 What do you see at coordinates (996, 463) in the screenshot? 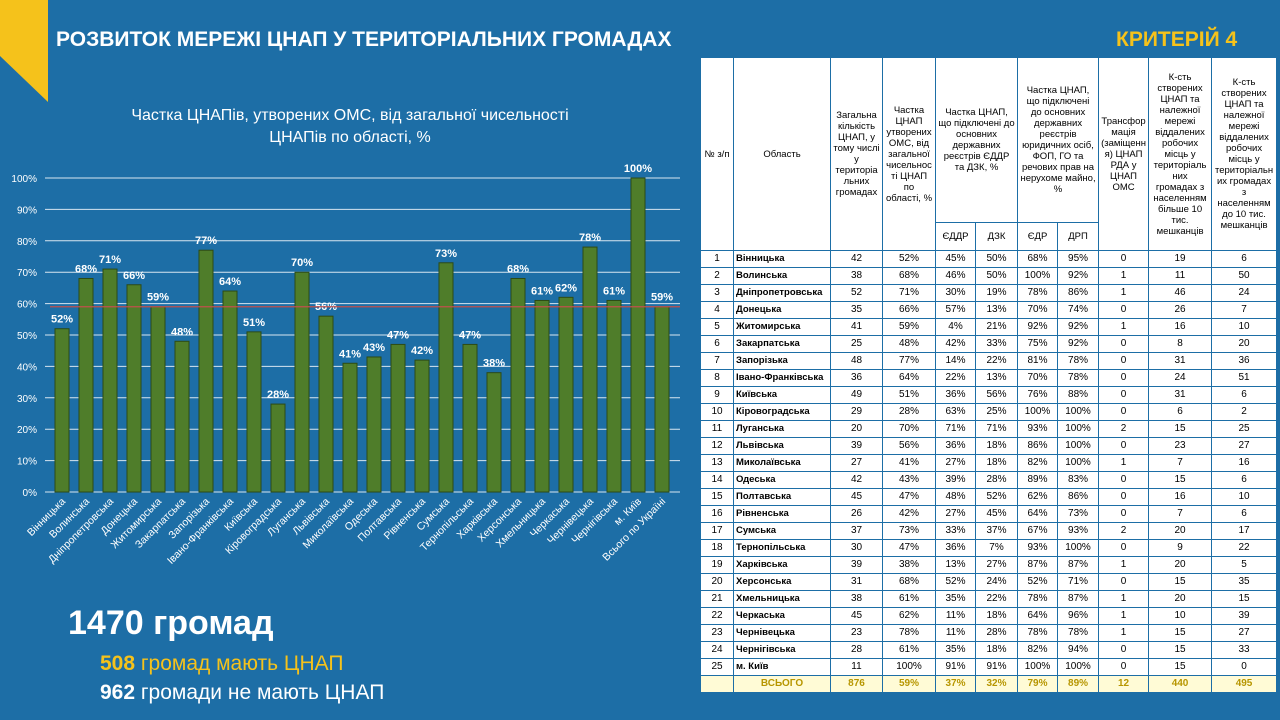
I see `table-cell: 18%` at bounding box center [996, 463].